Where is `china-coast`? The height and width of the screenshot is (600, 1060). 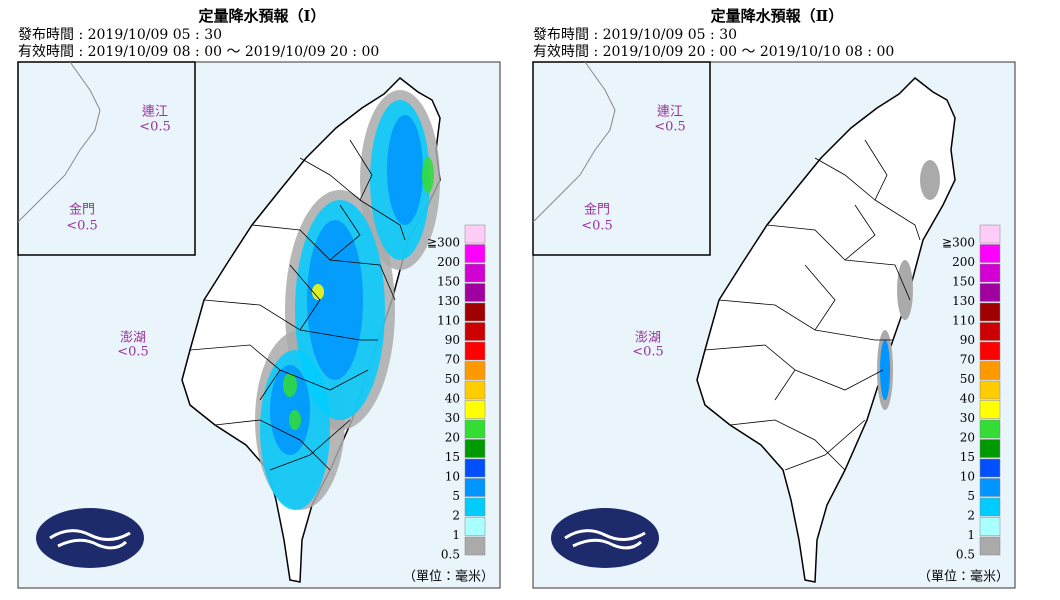 china-coast is located at coordinates (574, 142).